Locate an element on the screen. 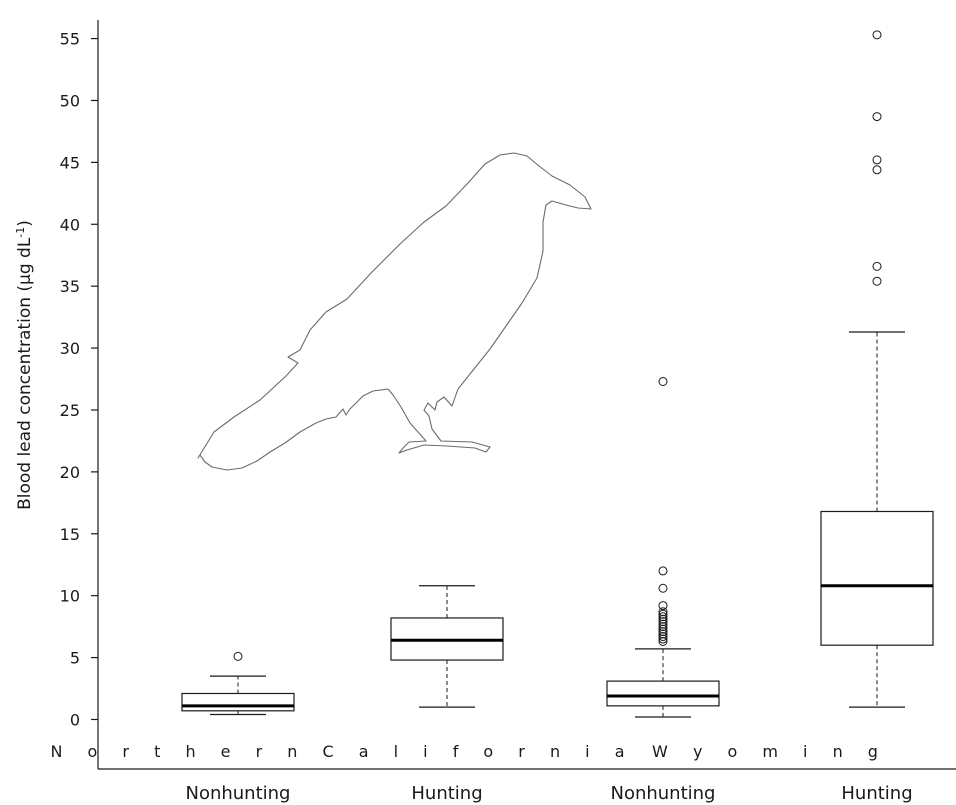 The width and height of the screenshot is (956, 805). y-tick-label: 20 is located at coordinates (70, 472).